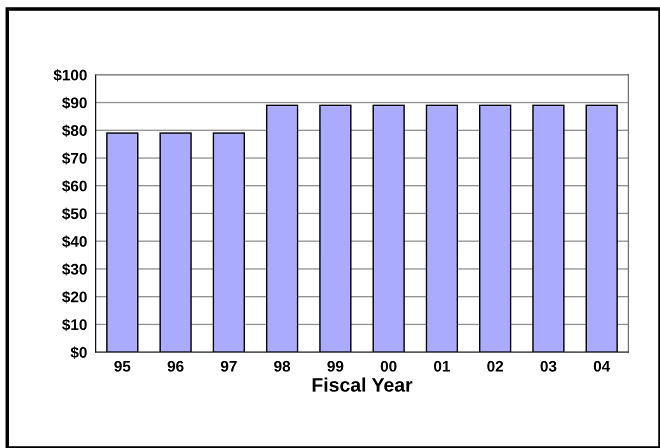  I want to click on y-tick-label: $30, so click(74, 269).